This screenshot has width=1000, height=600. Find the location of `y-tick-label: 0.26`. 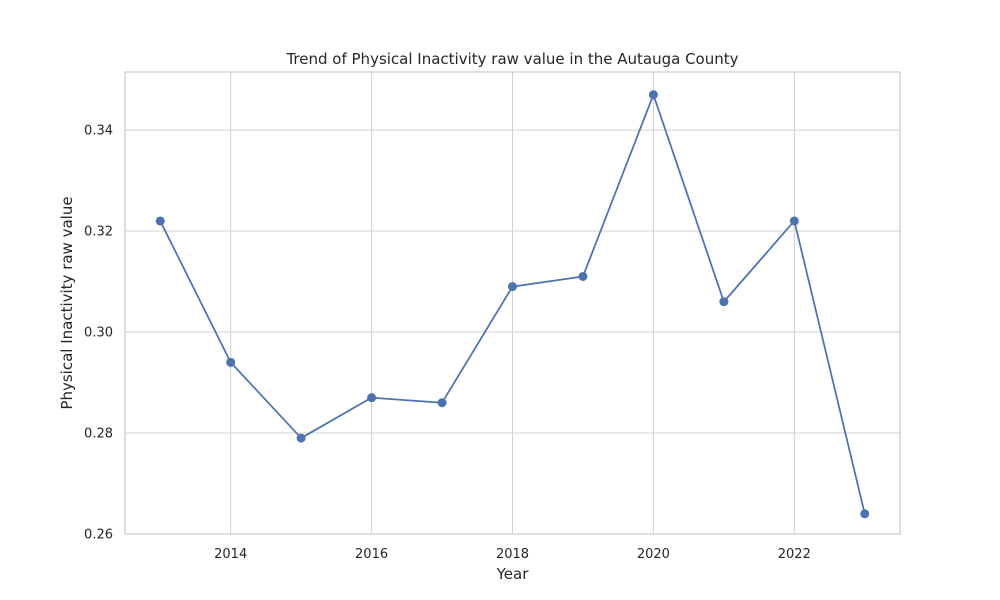

y-tick-label: 0.26 is located at coordinates (98, 535).